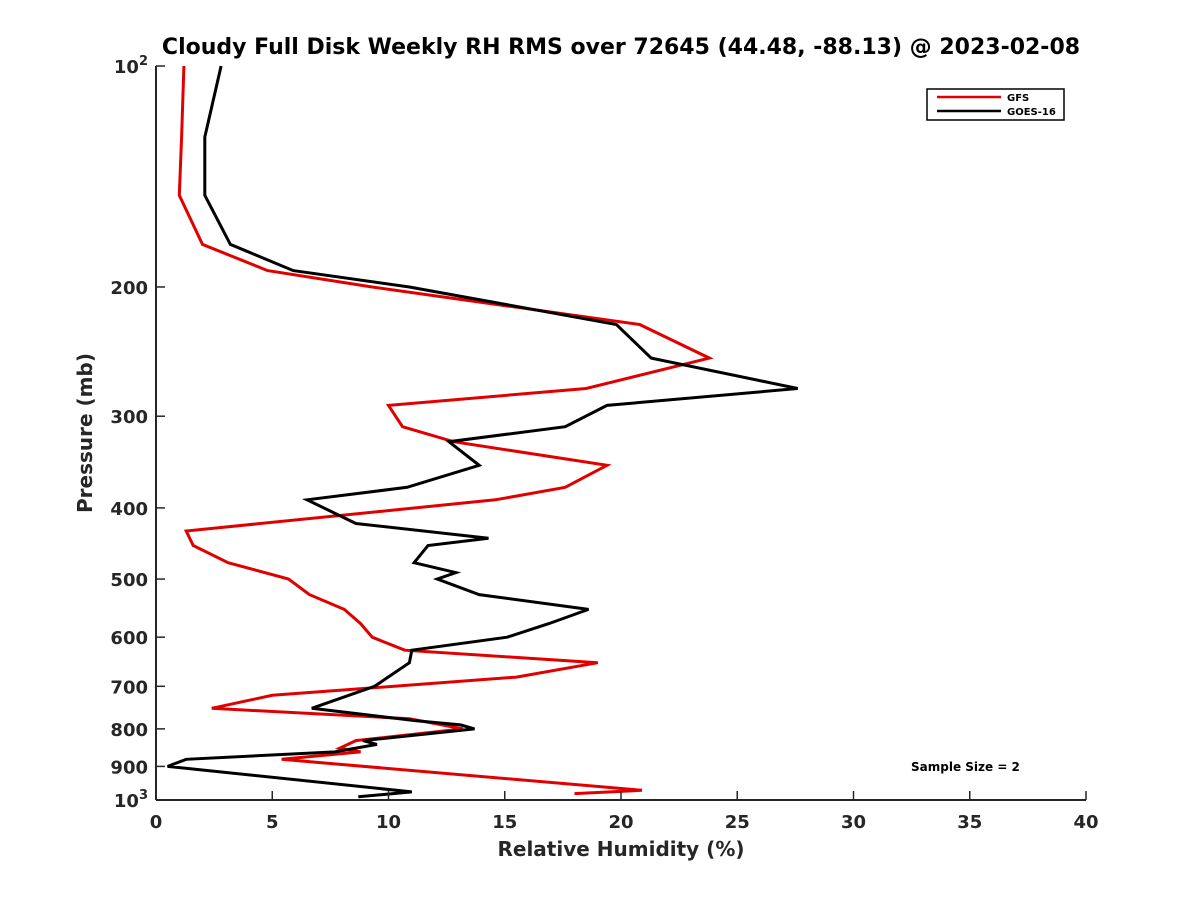 This screenshot has width=1200, height=900. I want to click on x-tick-label: 5, so click(272, 822).